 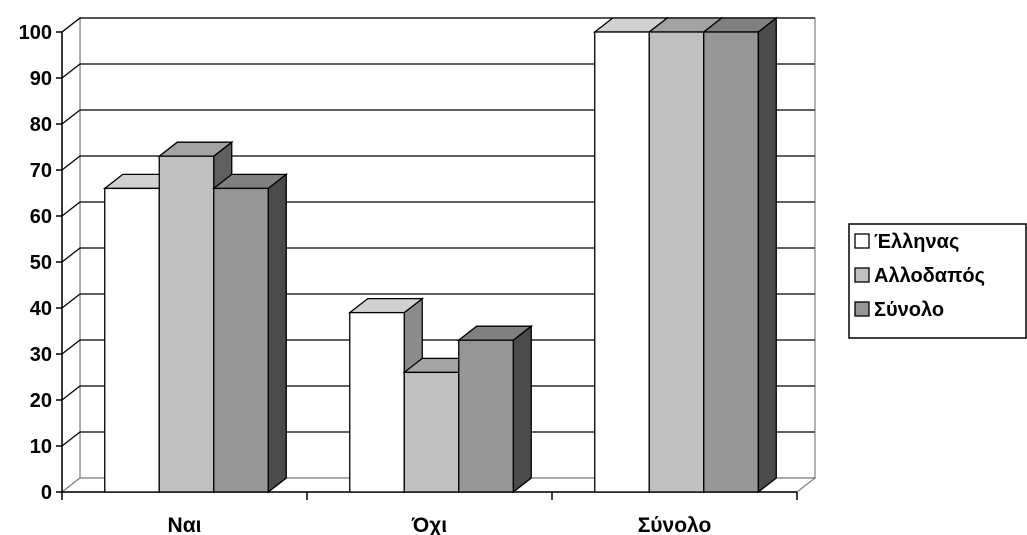 I want to click on y-axis: 0 10 20 30 40 50 60 70 80 90 100, so click(x=41, y=263).